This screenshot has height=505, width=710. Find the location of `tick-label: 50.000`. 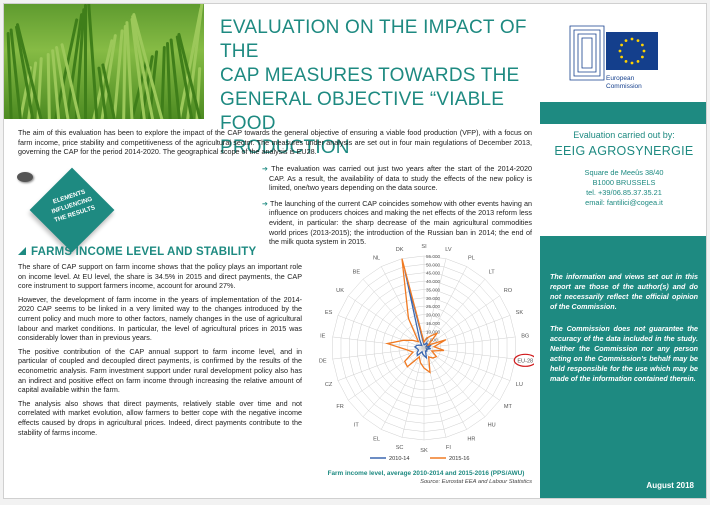

tick-label: 50.000 is located at coordinates (433, 264).